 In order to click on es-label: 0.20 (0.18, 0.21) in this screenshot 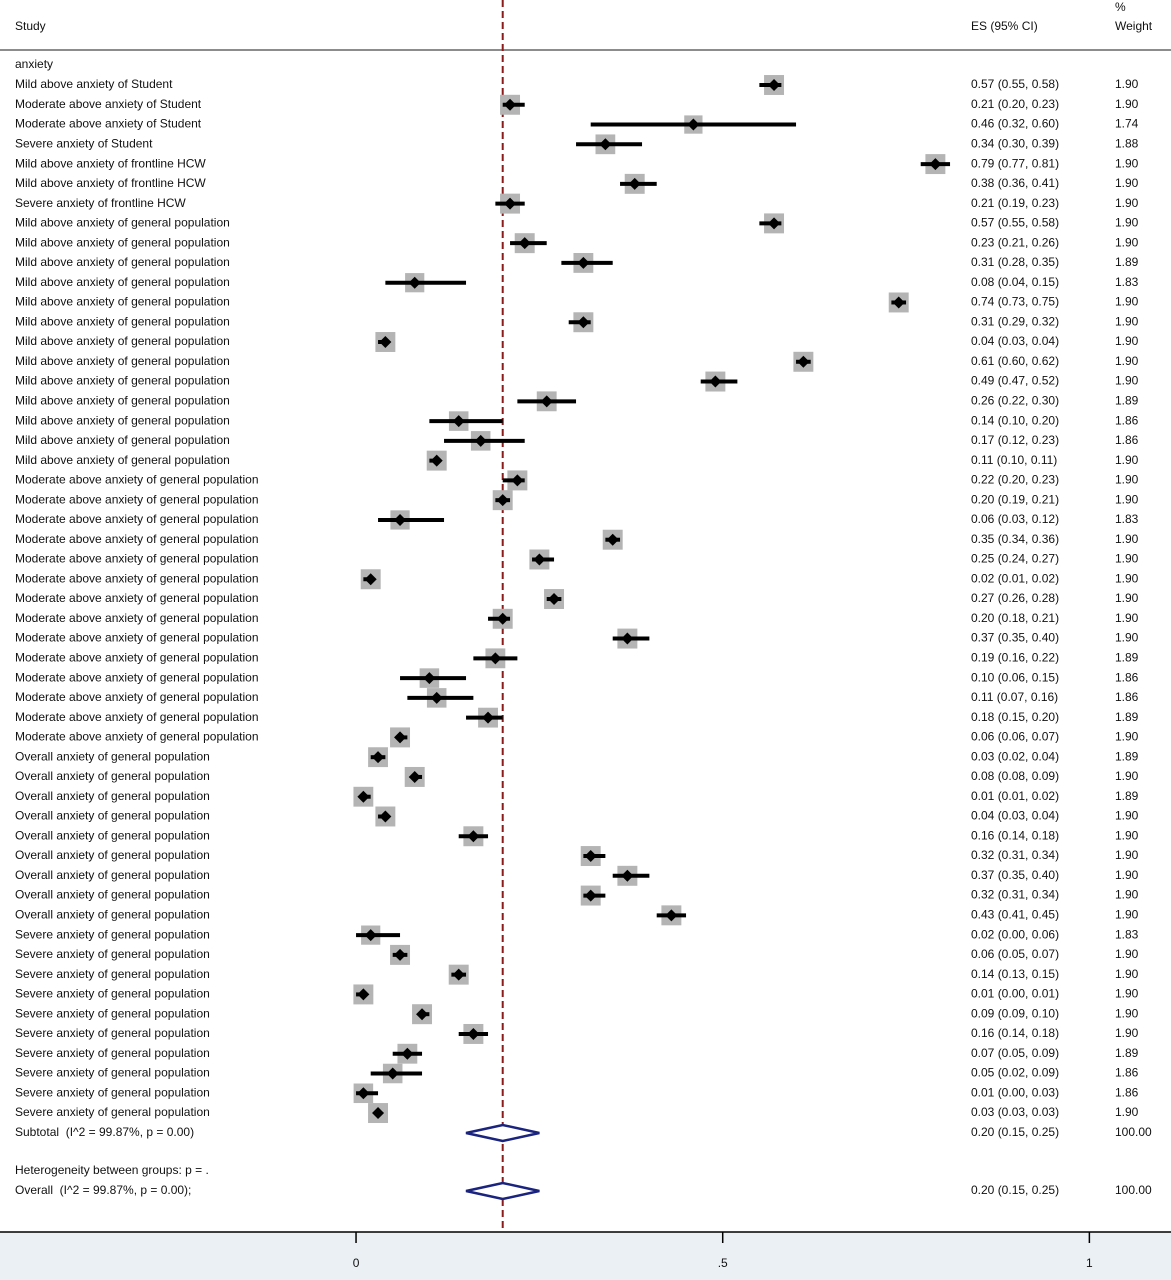, I will do `click(1015, 618)`.